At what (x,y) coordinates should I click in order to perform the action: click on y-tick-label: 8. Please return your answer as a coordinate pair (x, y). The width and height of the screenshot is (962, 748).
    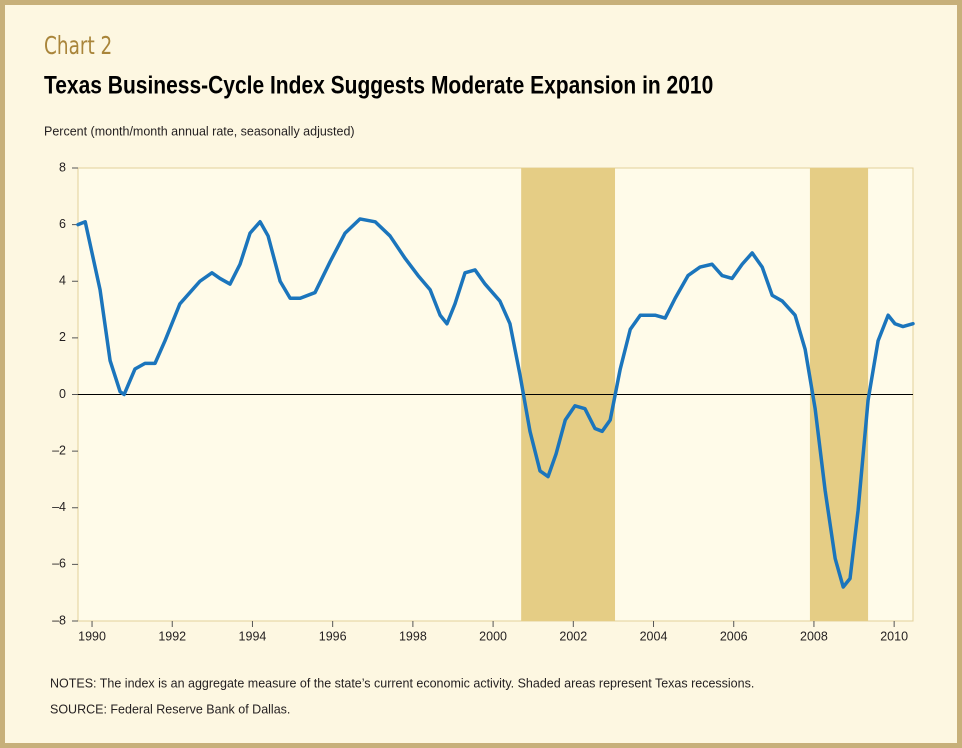
    Looking at the image, I should click on (62, 167).